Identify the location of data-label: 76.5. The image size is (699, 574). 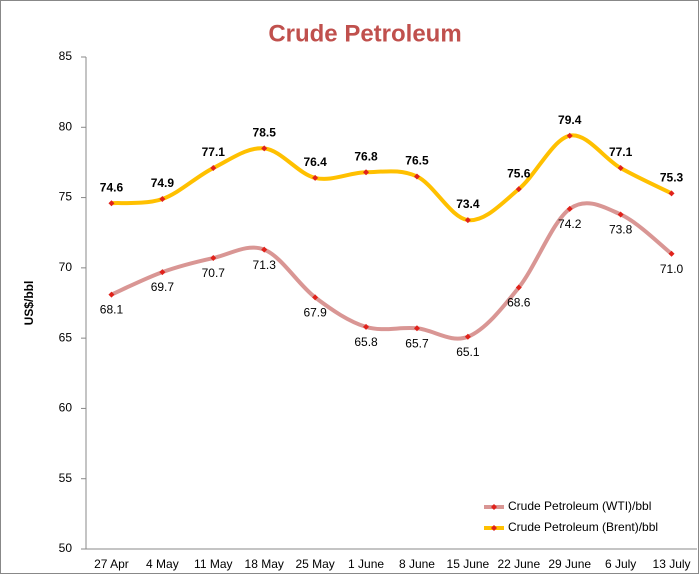
(417, 161).